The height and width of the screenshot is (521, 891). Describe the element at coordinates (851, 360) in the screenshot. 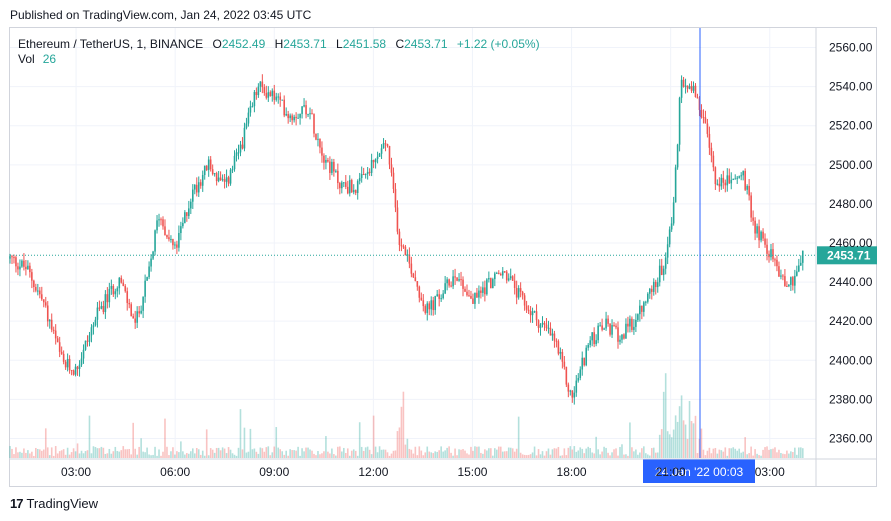

I see `price-tick-label: 2400.00` at that location.